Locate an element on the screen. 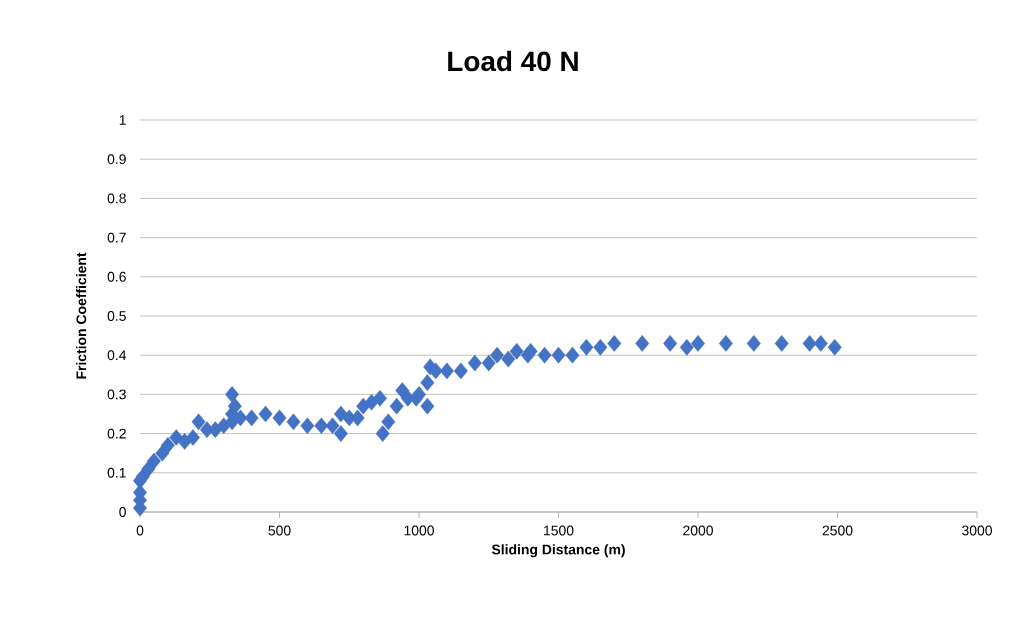 Image resolution: width=1026 pixels, height=633 pixels. y-tick-label: 1 is located at coordinates (122, 120).